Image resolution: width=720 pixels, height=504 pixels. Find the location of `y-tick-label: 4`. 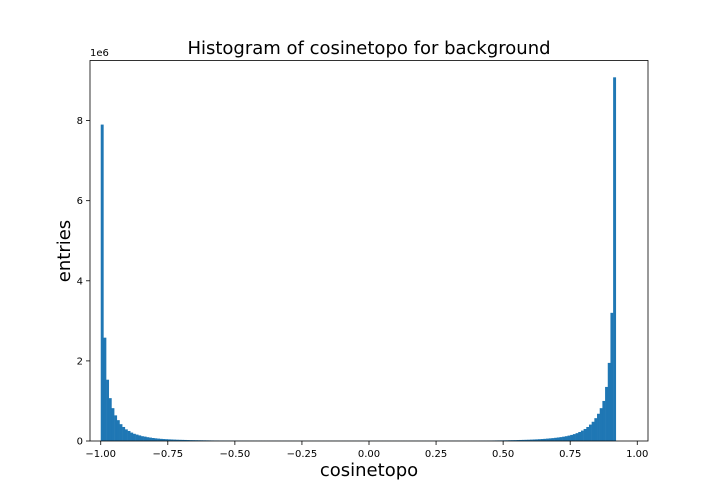

y-tick-label: 4 is located at coordinates (80, 281).